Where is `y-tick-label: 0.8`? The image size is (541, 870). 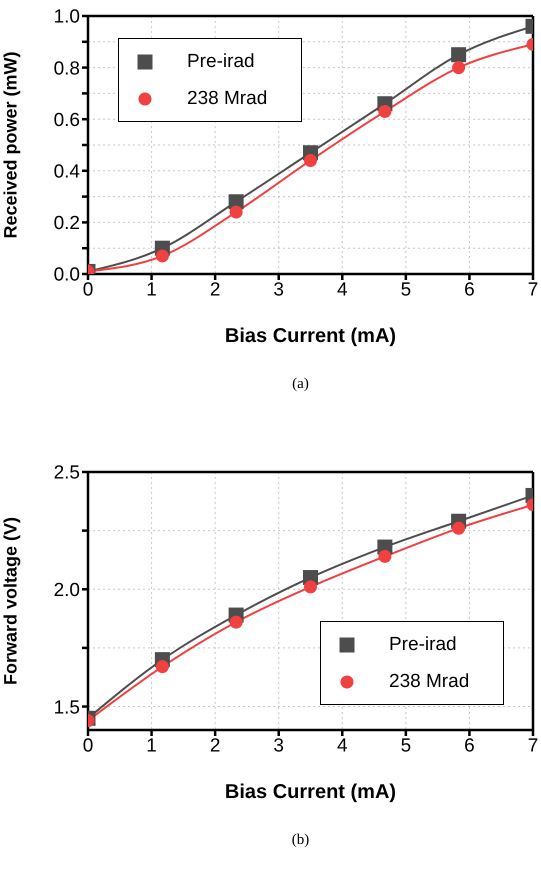
y-tick-label: 0.8 is located at coordinates (67, 69).